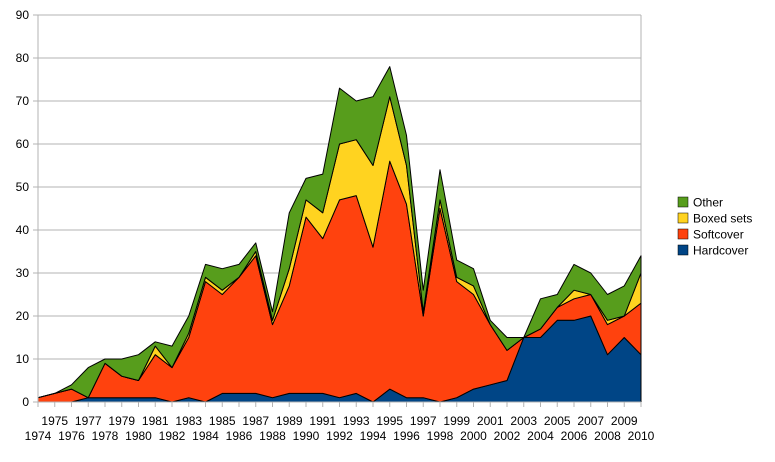  I want to click on x-tick-label: 2000, so click(473, 436).